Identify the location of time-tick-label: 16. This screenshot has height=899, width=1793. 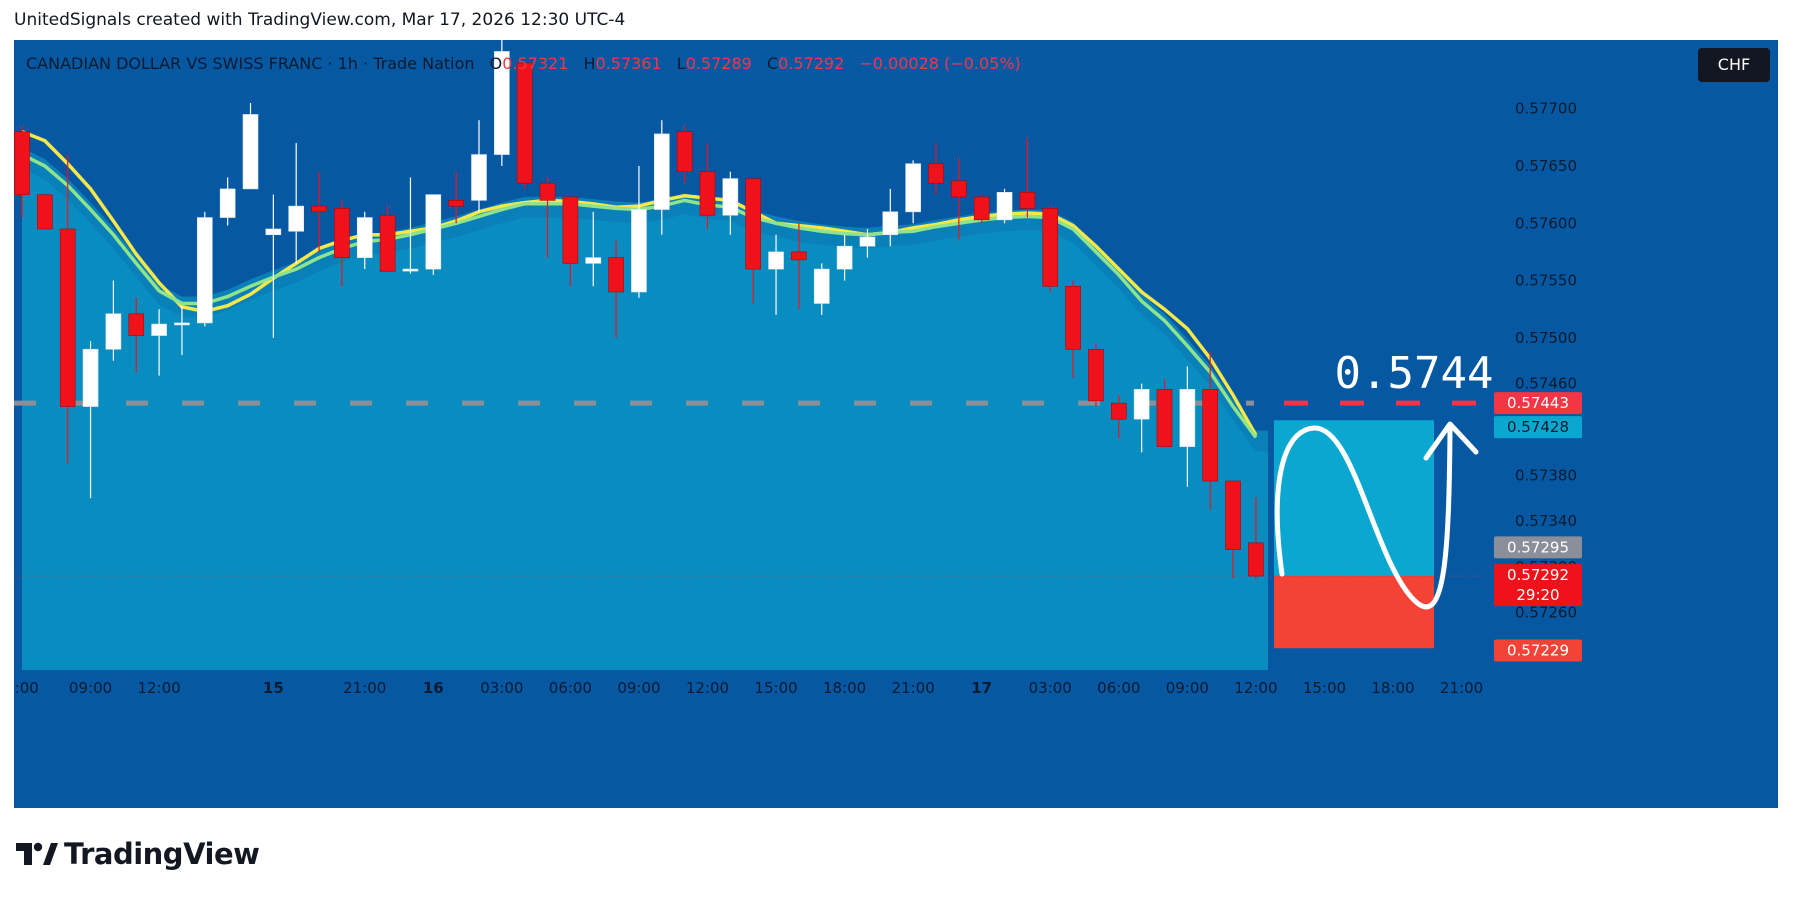
(433, 688).